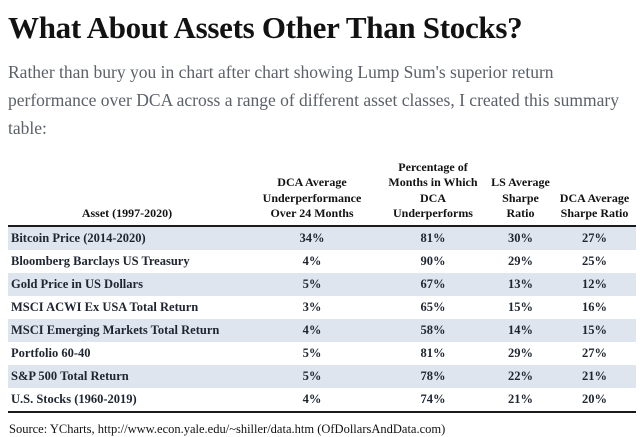 This screenshot has width=640, height=437. Describe the element at coordinates (520, 376) in the screenshot. I see `value-cell: 22%` at that location.